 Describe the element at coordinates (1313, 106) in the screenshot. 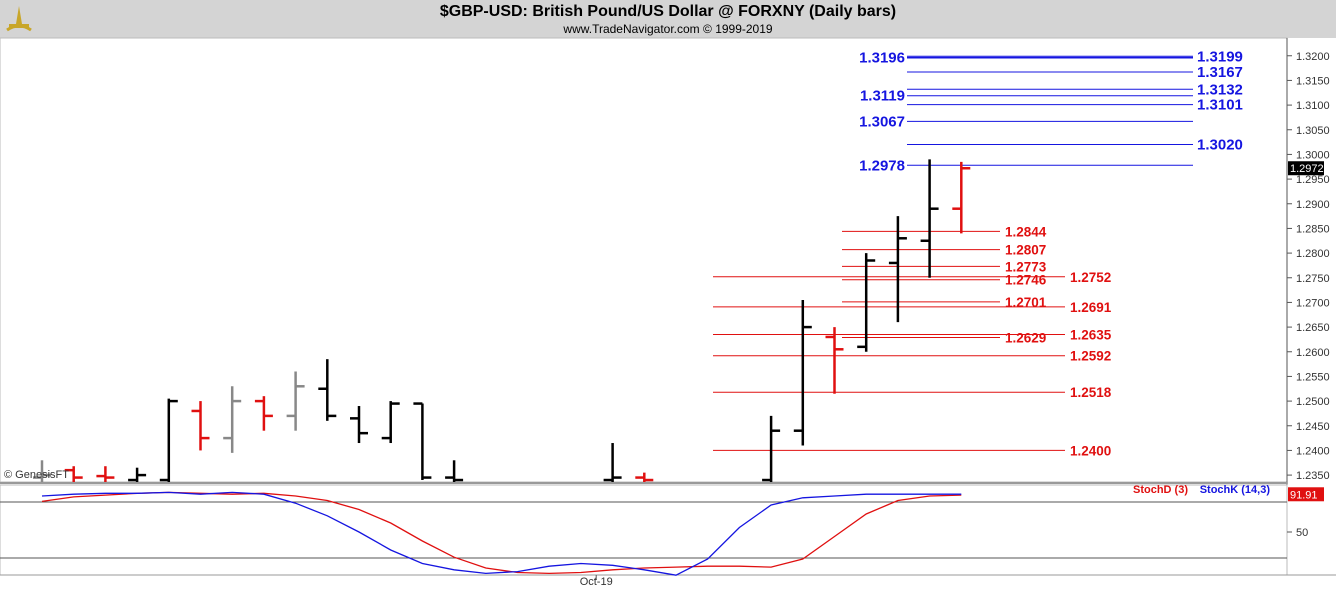

I see `y-tick-label: 1.3100` at that location.